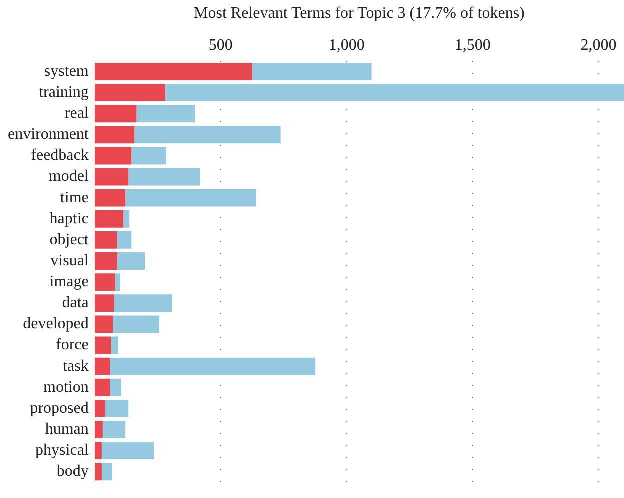 This screenshot has width=624, height=498. What do you see at coordinates (77, 113) in the screenshot?
I see `y-tick-label: real` at bounding box center [77, 113].